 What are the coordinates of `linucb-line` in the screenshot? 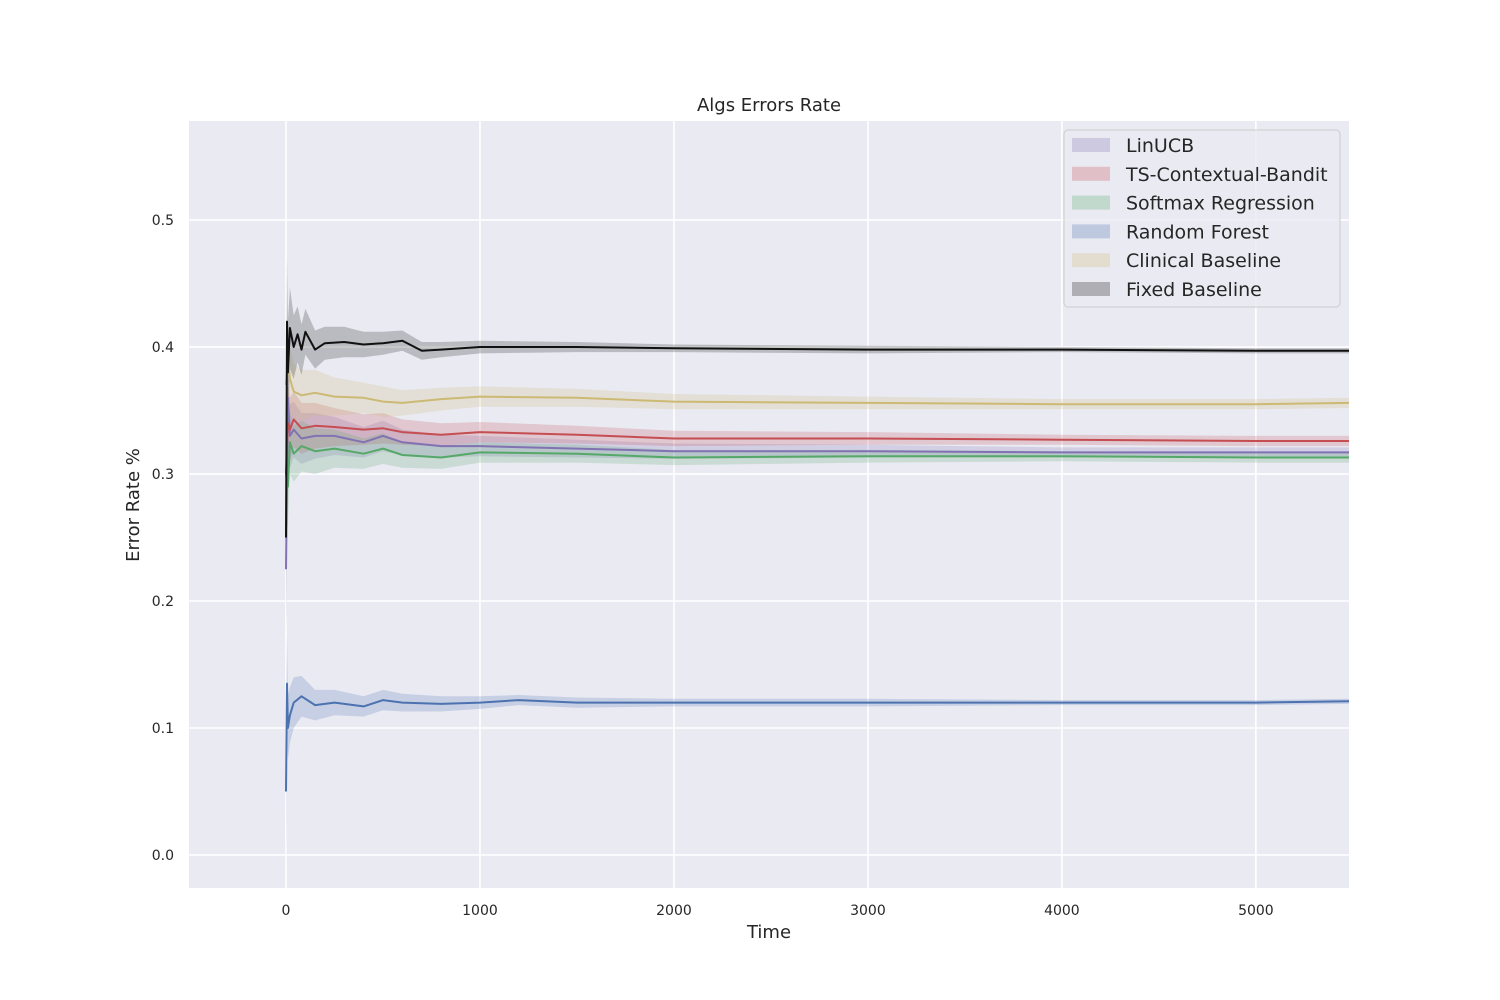 It's located at (817, 483).